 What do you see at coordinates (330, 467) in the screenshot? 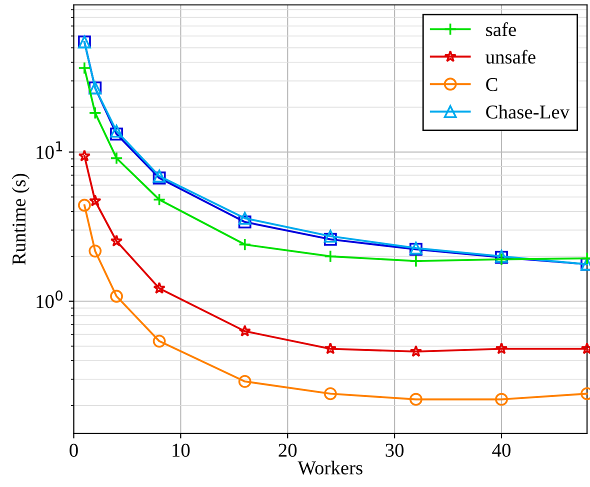
I see `x-axis-title: Workers` at bounding box center [330, 467].